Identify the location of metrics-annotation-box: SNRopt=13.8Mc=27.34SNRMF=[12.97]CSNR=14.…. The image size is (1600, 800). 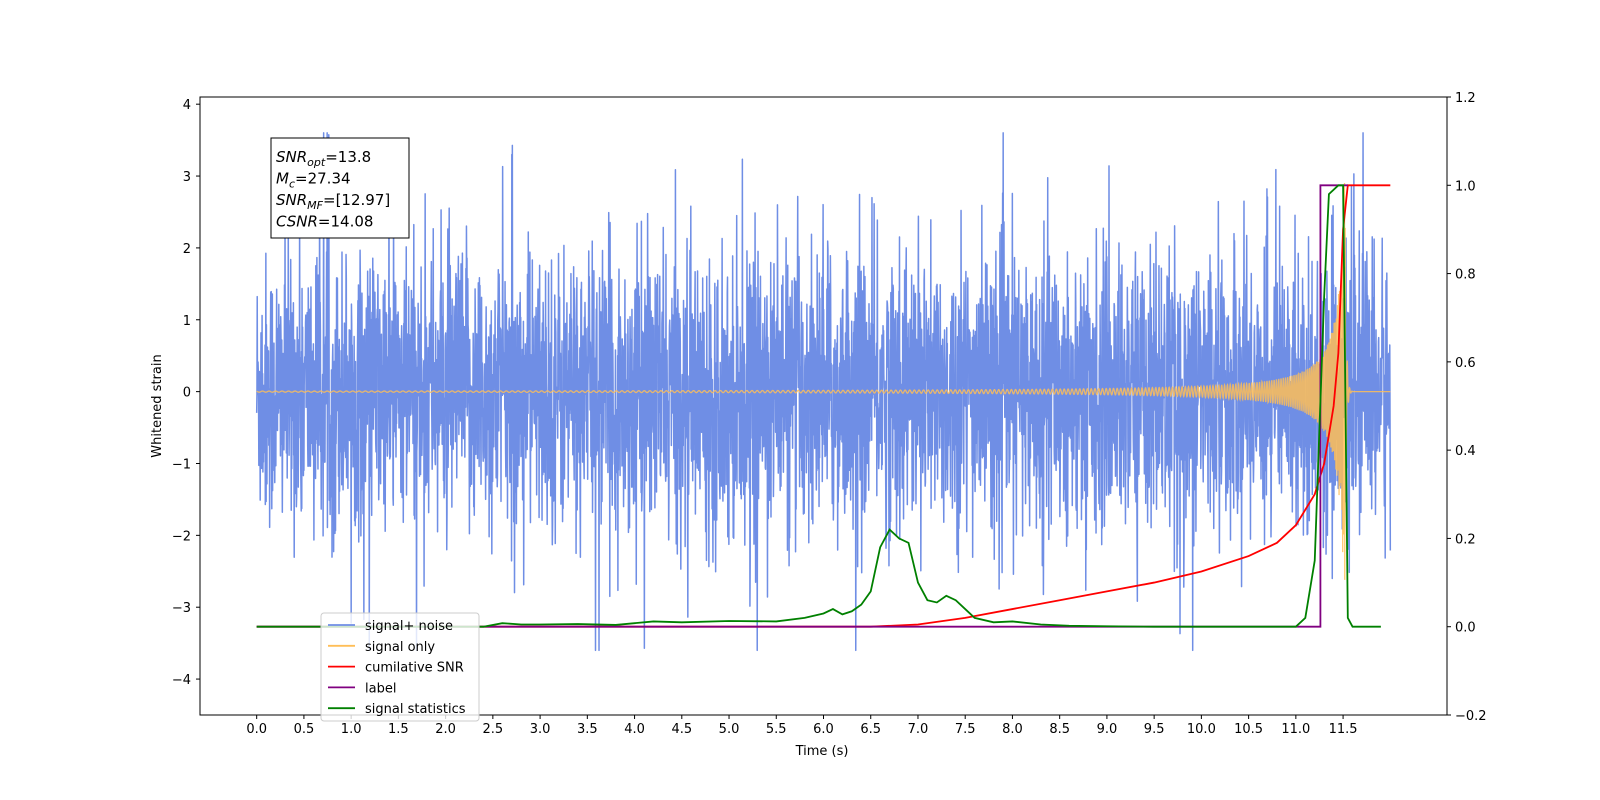
(340, 188).